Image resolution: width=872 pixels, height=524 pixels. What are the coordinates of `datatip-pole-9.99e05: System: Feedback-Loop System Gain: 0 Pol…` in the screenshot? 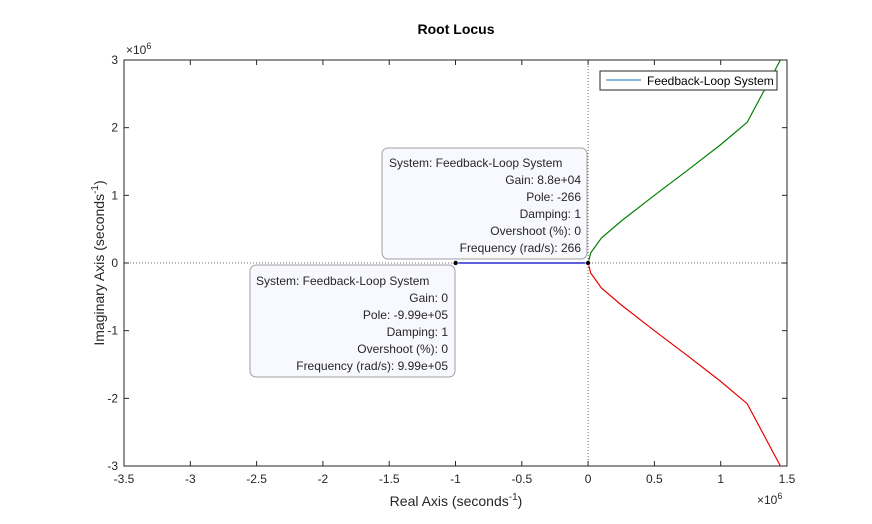 It's located at (352, 321).